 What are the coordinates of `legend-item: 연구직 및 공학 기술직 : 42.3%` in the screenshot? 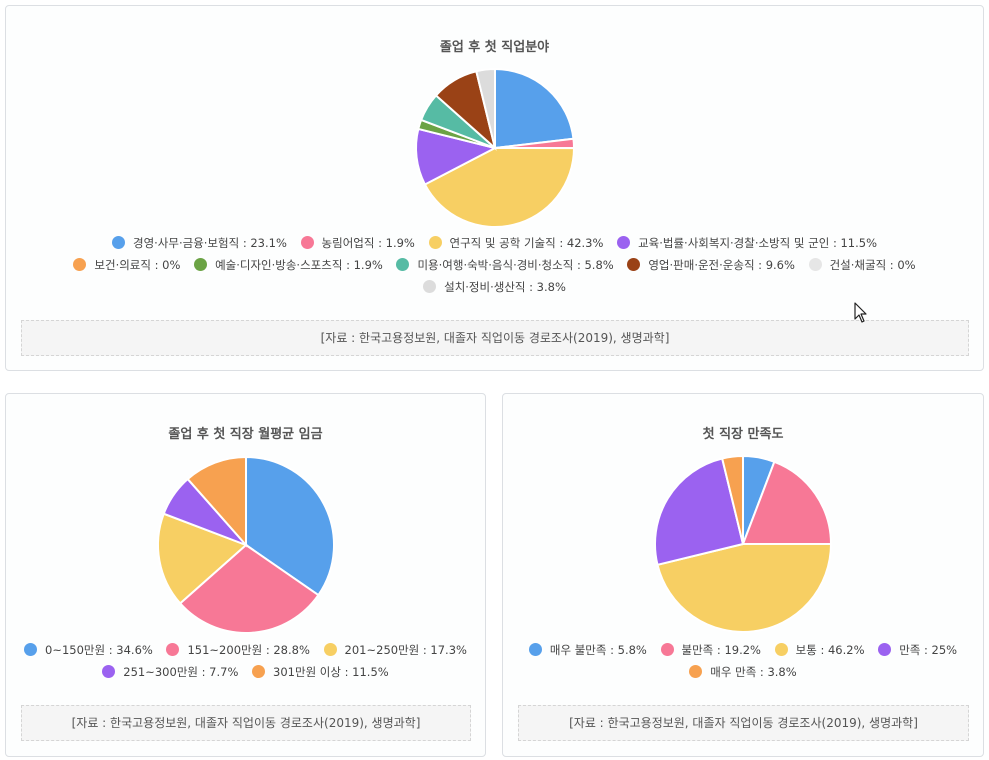 It's located at (516, 243).